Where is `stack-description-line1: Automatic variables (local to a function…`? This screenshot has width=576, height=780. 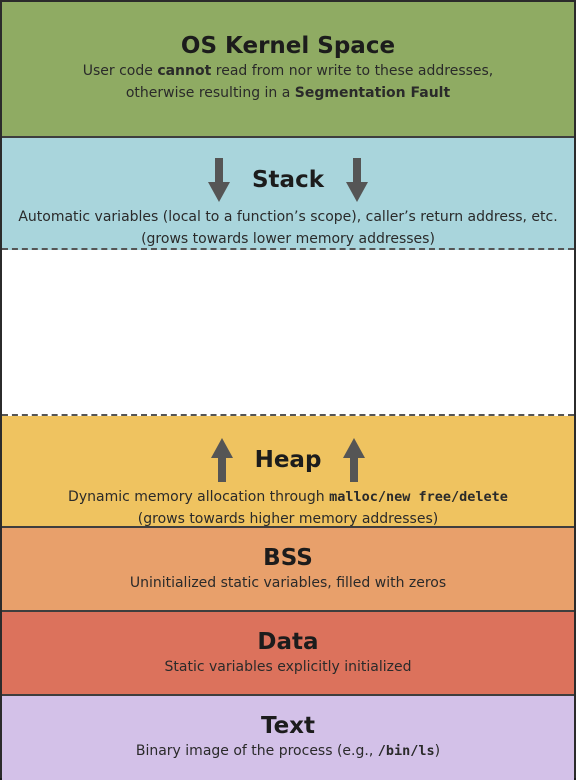 stack-description-line1: Automatic variables (local to a function… is located at coordinates (288, 217).